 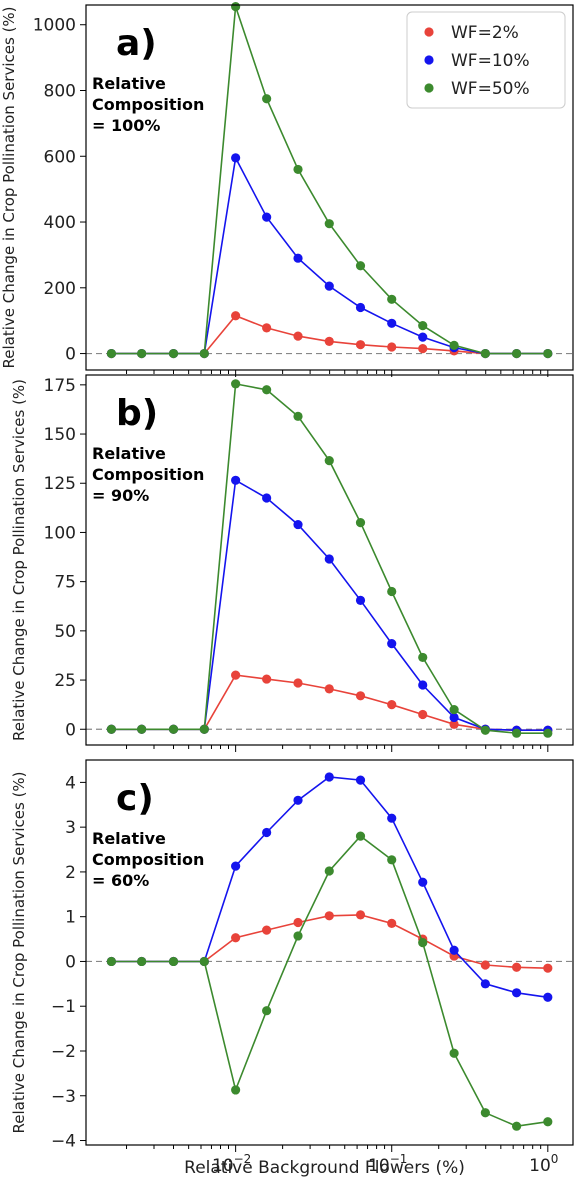 What do you see at coordinates (387, 1164) in the screenshot?
I see `x-tick-label: 10⁻¹` at bounding box center [387, 1164].